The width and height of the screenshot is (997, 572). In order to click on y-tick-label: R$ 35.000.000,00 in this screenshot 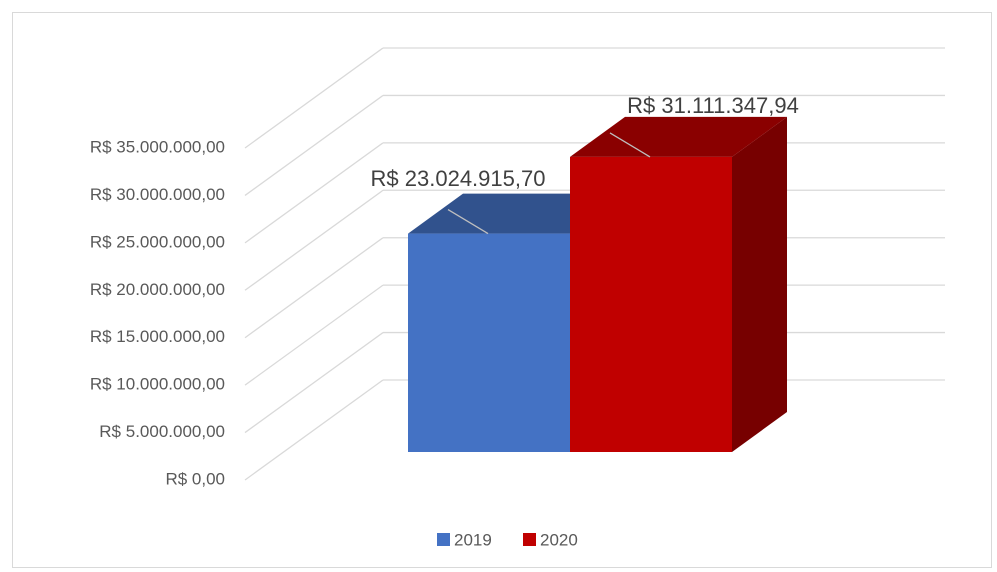, I will do `click(157, 146)`.